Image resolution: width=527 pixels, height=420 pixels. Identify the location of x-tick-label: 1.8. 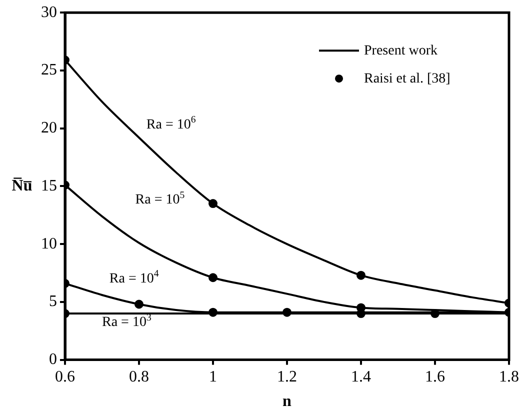
(509, 377).